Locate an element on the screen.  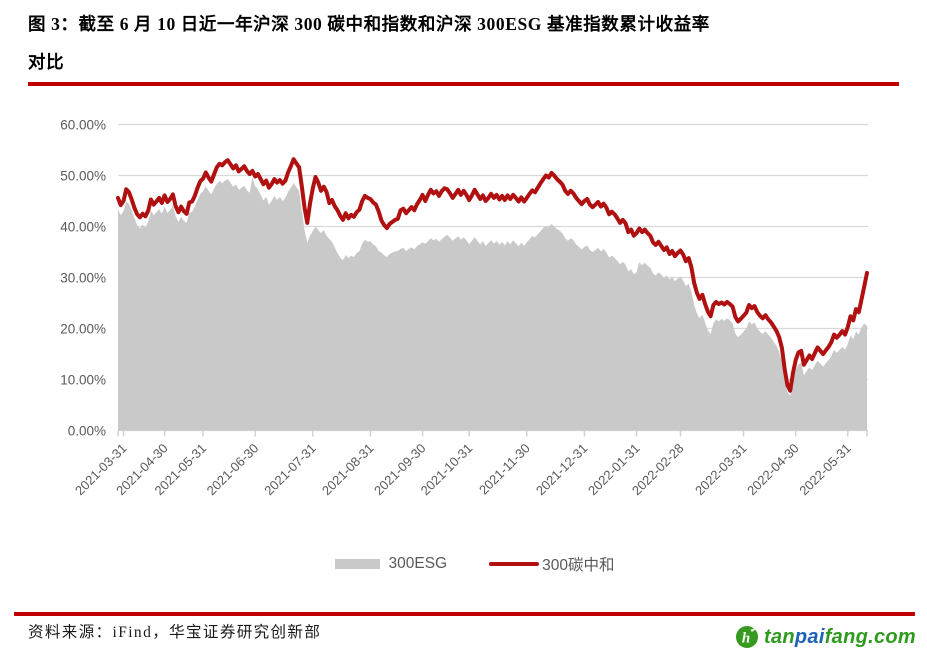
carbon-legend-swatch is located at coordinates (514, 564).